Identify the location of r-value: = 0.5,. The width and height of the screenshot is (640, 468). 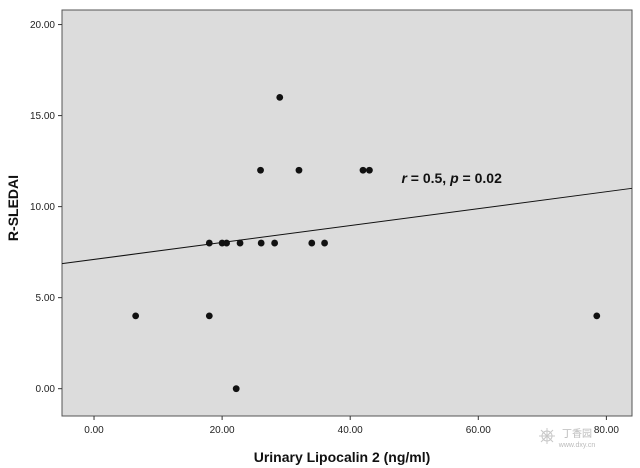
(428, 178).